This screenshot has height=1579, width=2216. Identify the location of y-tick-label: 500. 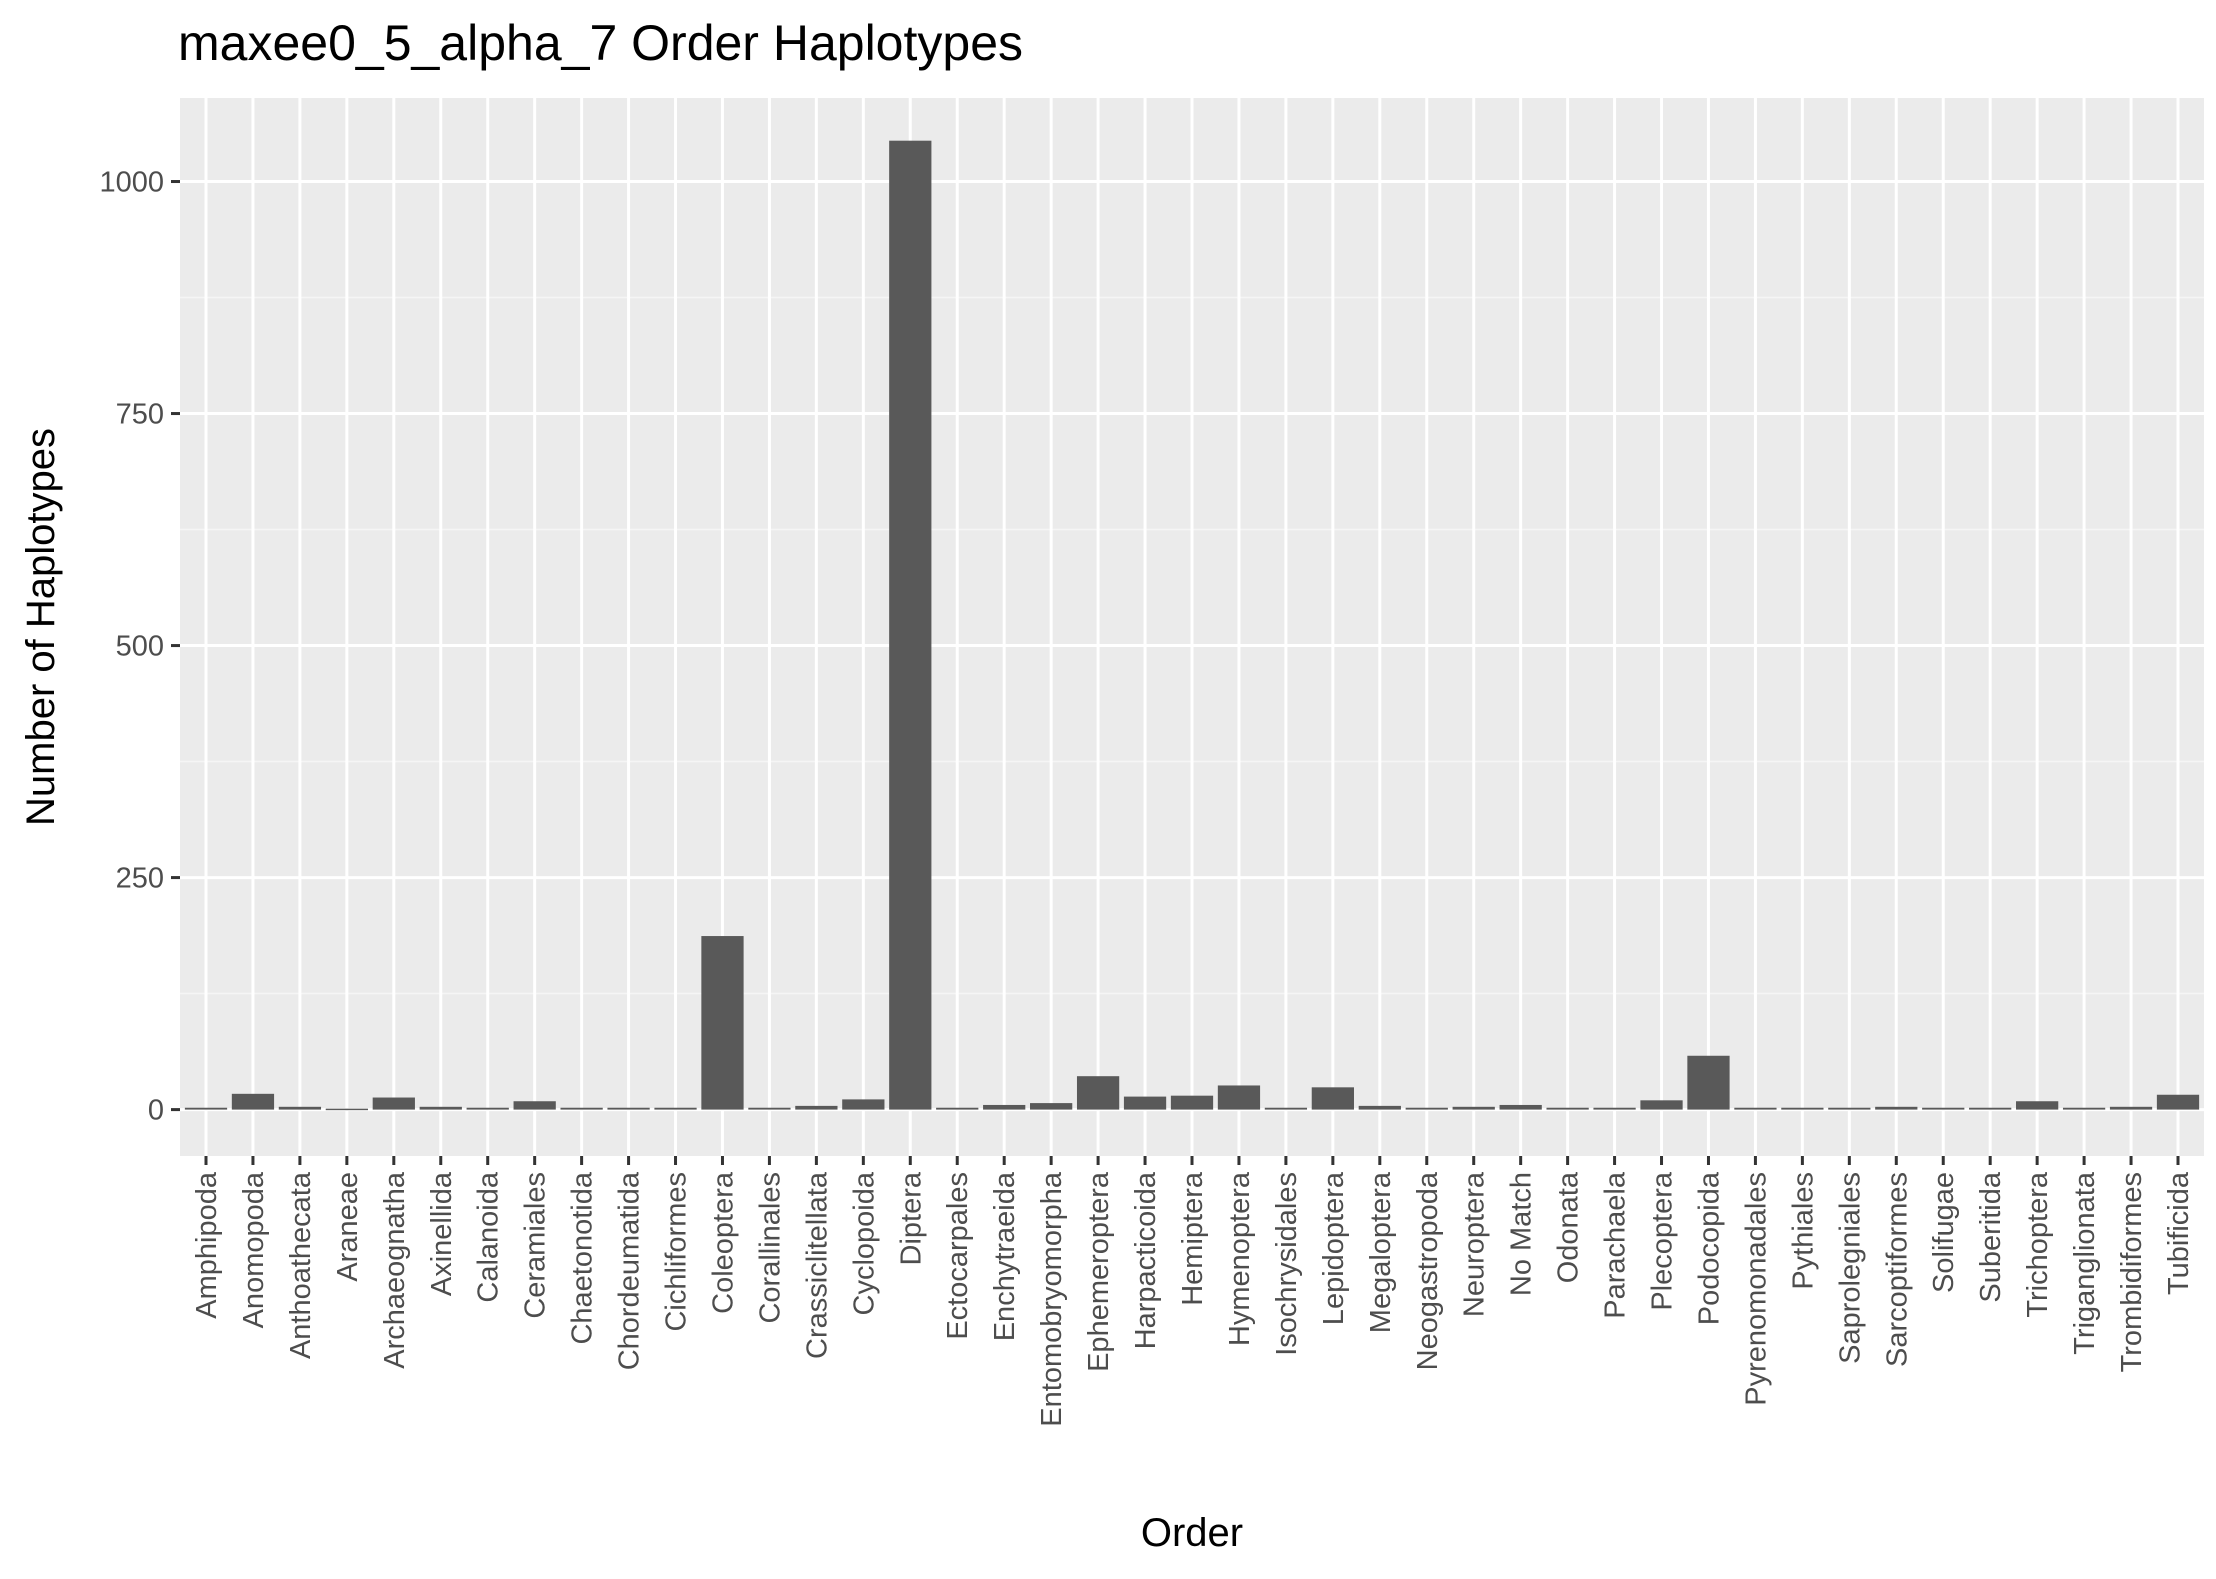
(140, 647).